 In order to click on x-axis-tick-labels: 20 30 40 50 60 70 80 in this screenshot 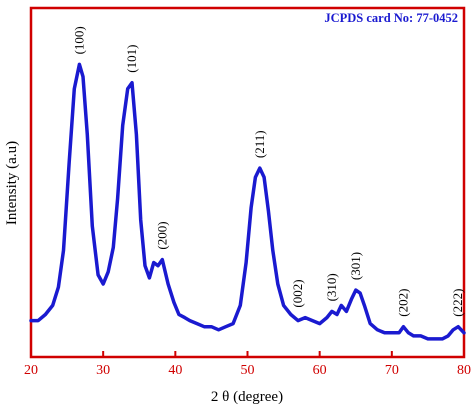, I will do `click(247, 370)`.